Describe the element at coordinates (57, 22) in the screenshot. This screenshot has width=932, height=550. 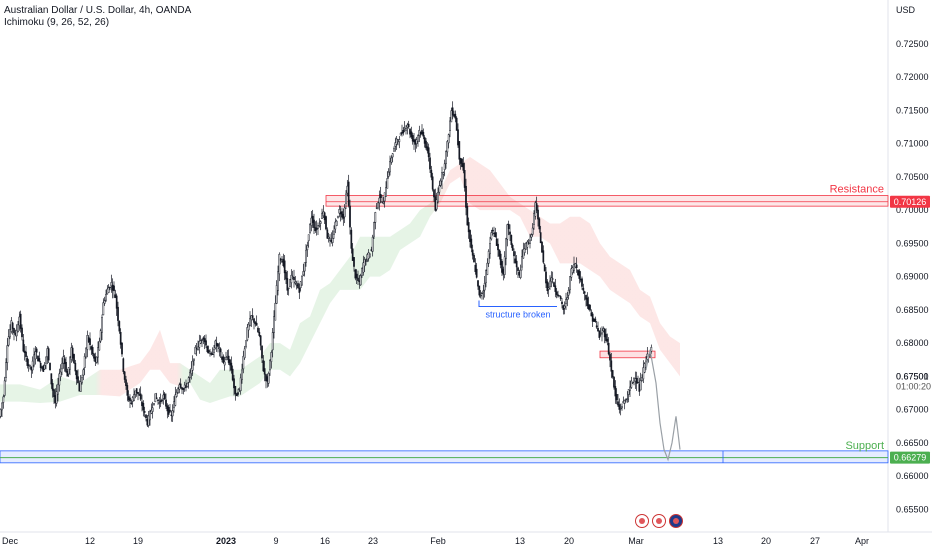
I see `indicator-legend: Ichimoku (9, 26, 52, 26)` at that location.